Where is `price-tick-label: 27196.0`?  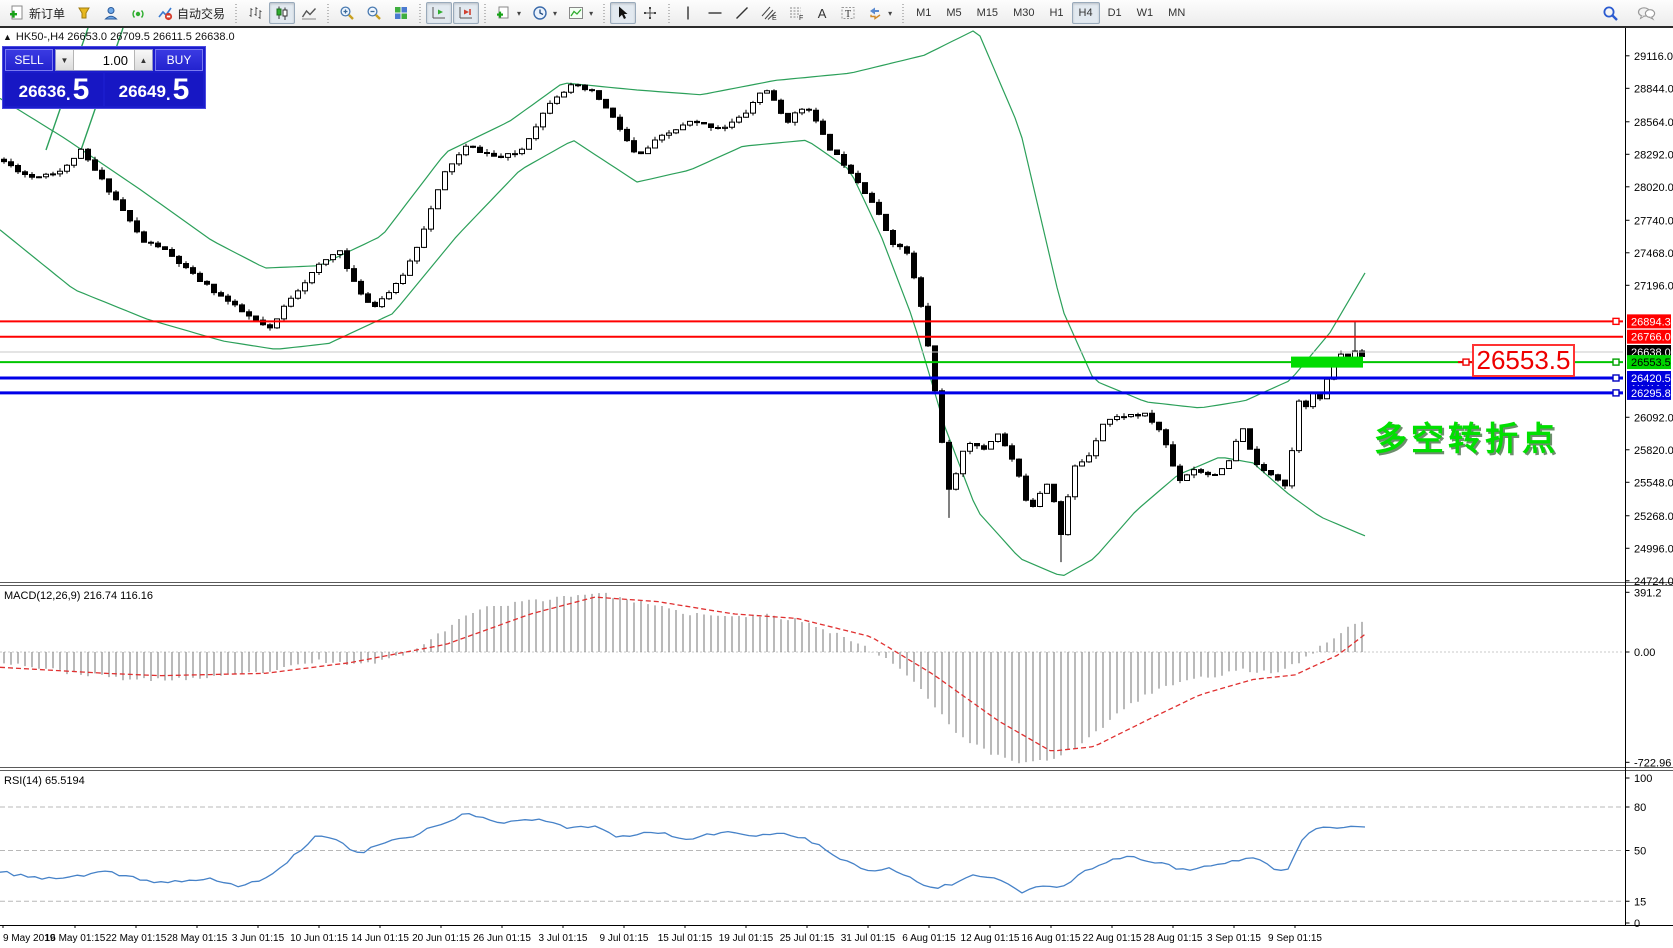
price-tick-label: 27196.0 is located at coordinates (1653, 286).